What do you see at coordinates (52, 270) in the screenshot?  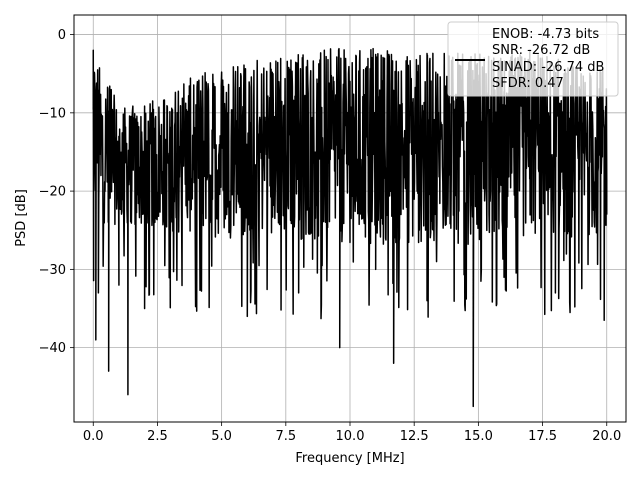 I see `y-tick-label: −30` at bounding box center [52, 270].